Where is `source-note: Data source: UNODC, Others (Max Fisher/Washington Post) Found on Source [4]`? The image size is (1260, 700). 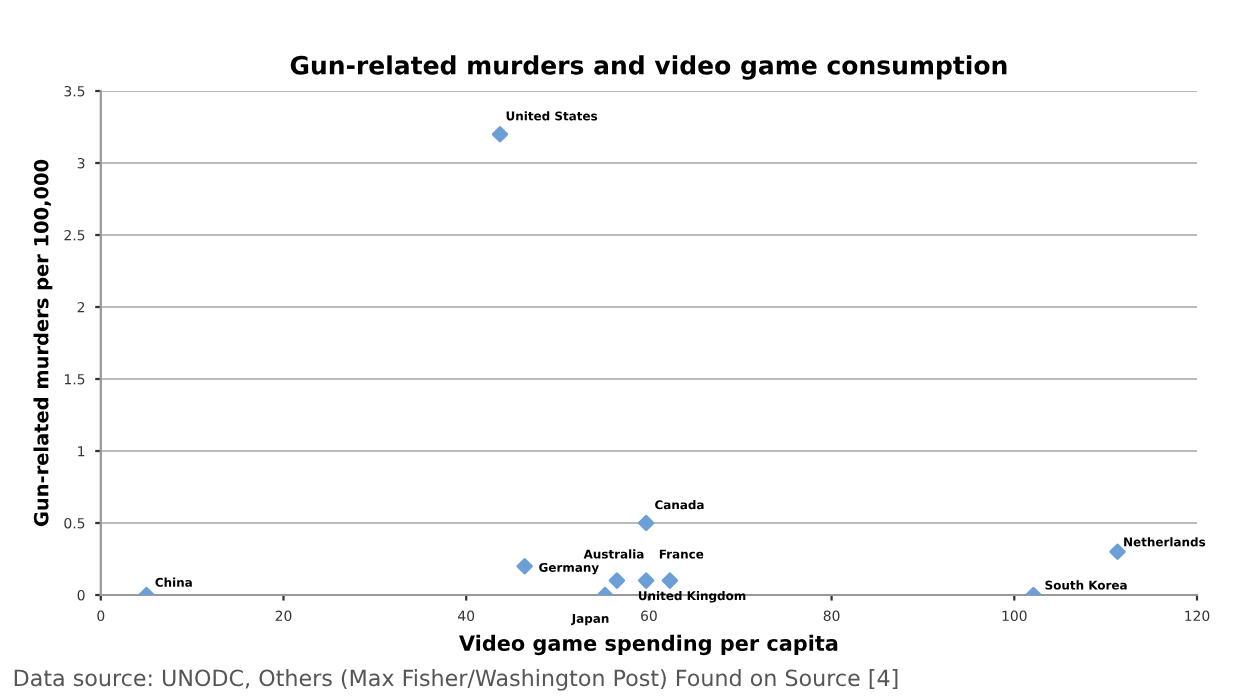
source-note: Data source: UNODC, Others (Max Fisher/Washington Post) Found on Source [4] is located at coordinates (456, 680).